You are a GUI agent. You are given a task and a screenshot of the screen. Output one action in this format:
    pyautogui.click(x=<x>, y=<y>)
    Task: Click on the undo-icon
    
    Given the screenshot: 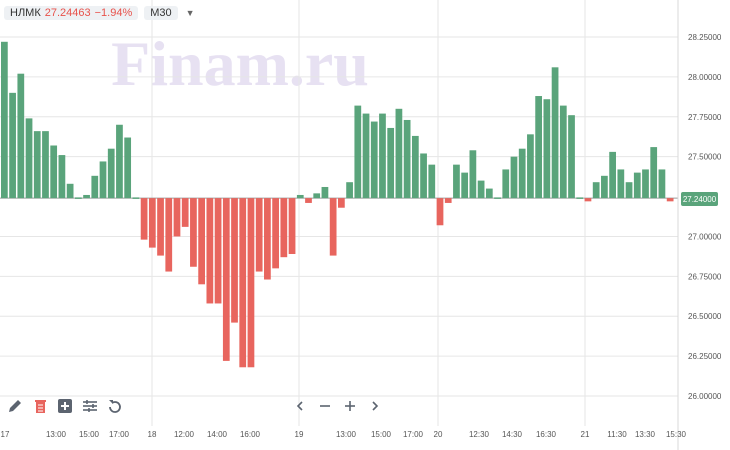 What is the action you would take?
    pyautogui.click(x=115, y=406)
    